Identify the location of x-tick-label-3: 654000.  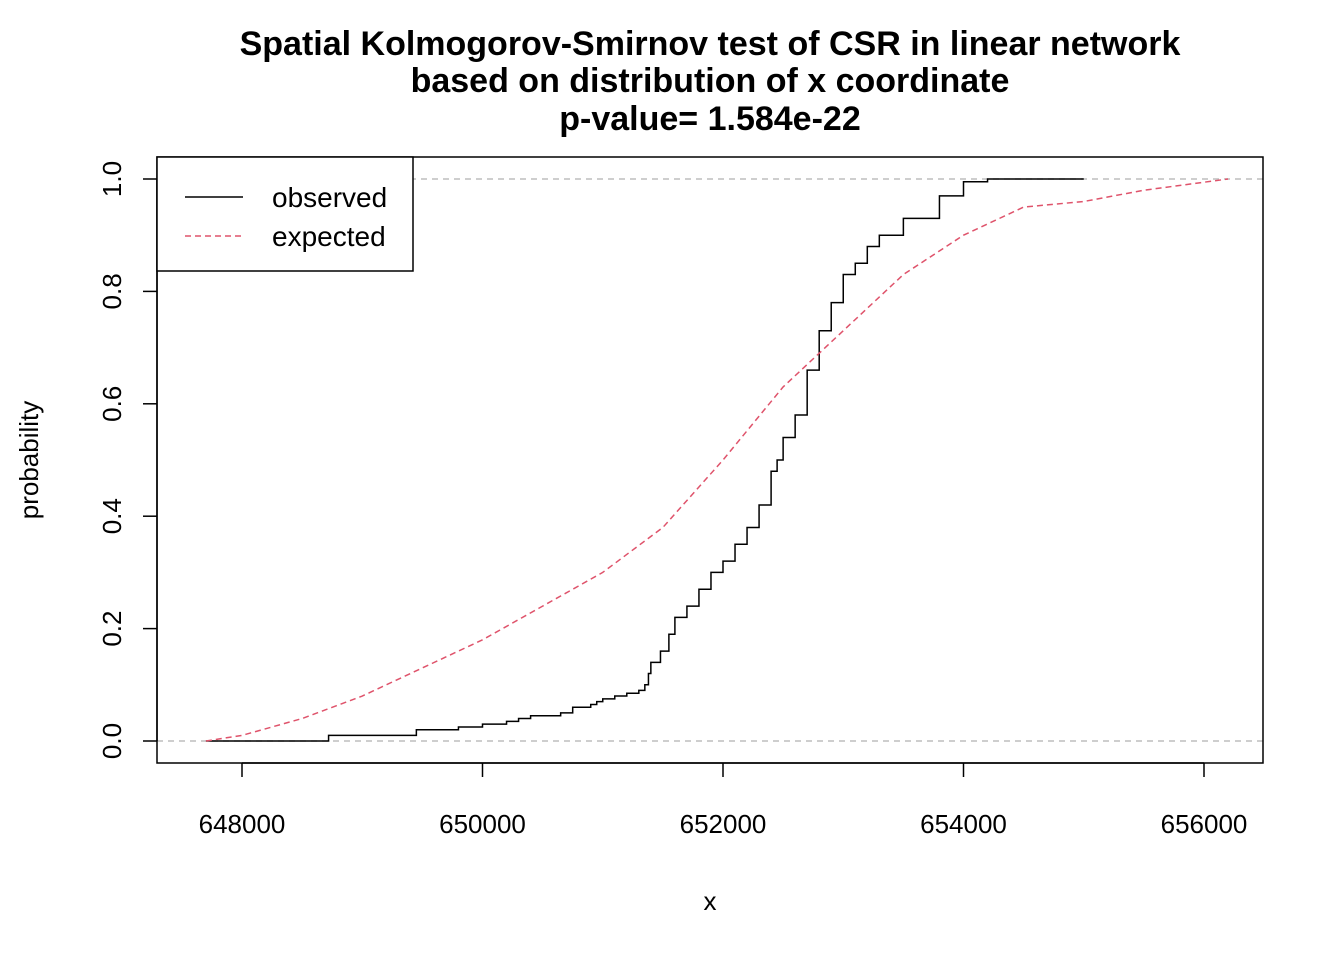
(963, 824).